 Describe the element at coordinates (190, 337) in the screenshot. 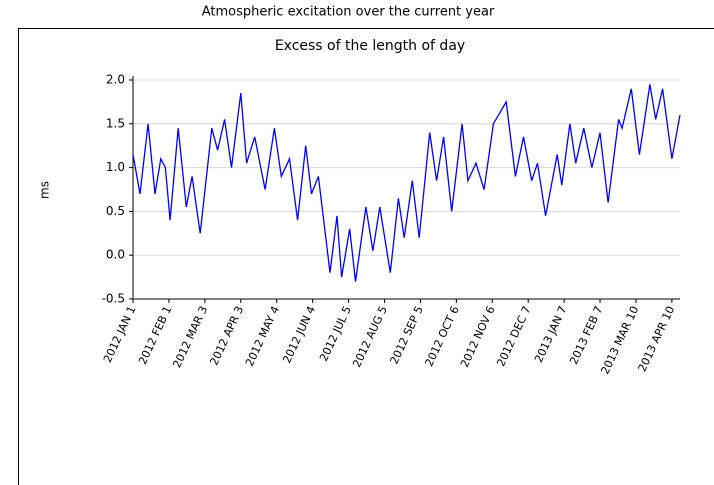

I see `x-tick-label: 2012 MAR 3` at that location.